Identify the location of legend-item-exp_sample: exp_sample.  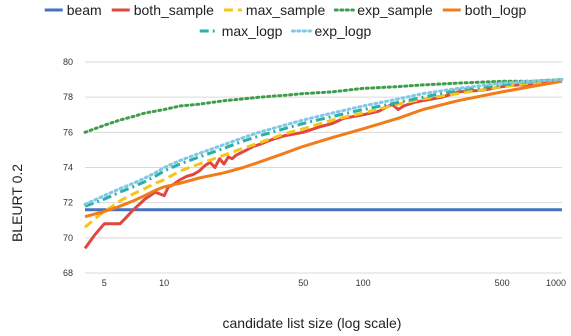
(383, 10).